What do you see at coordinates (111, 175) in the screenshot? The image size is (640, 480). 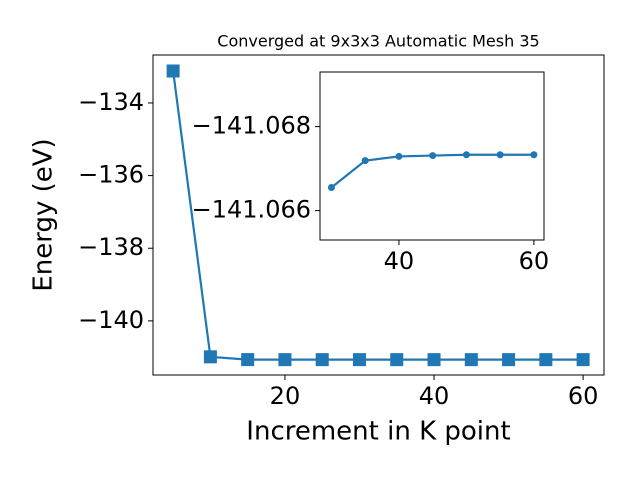 I see `y-tick-label: −136` at bounding box center [111, 175].